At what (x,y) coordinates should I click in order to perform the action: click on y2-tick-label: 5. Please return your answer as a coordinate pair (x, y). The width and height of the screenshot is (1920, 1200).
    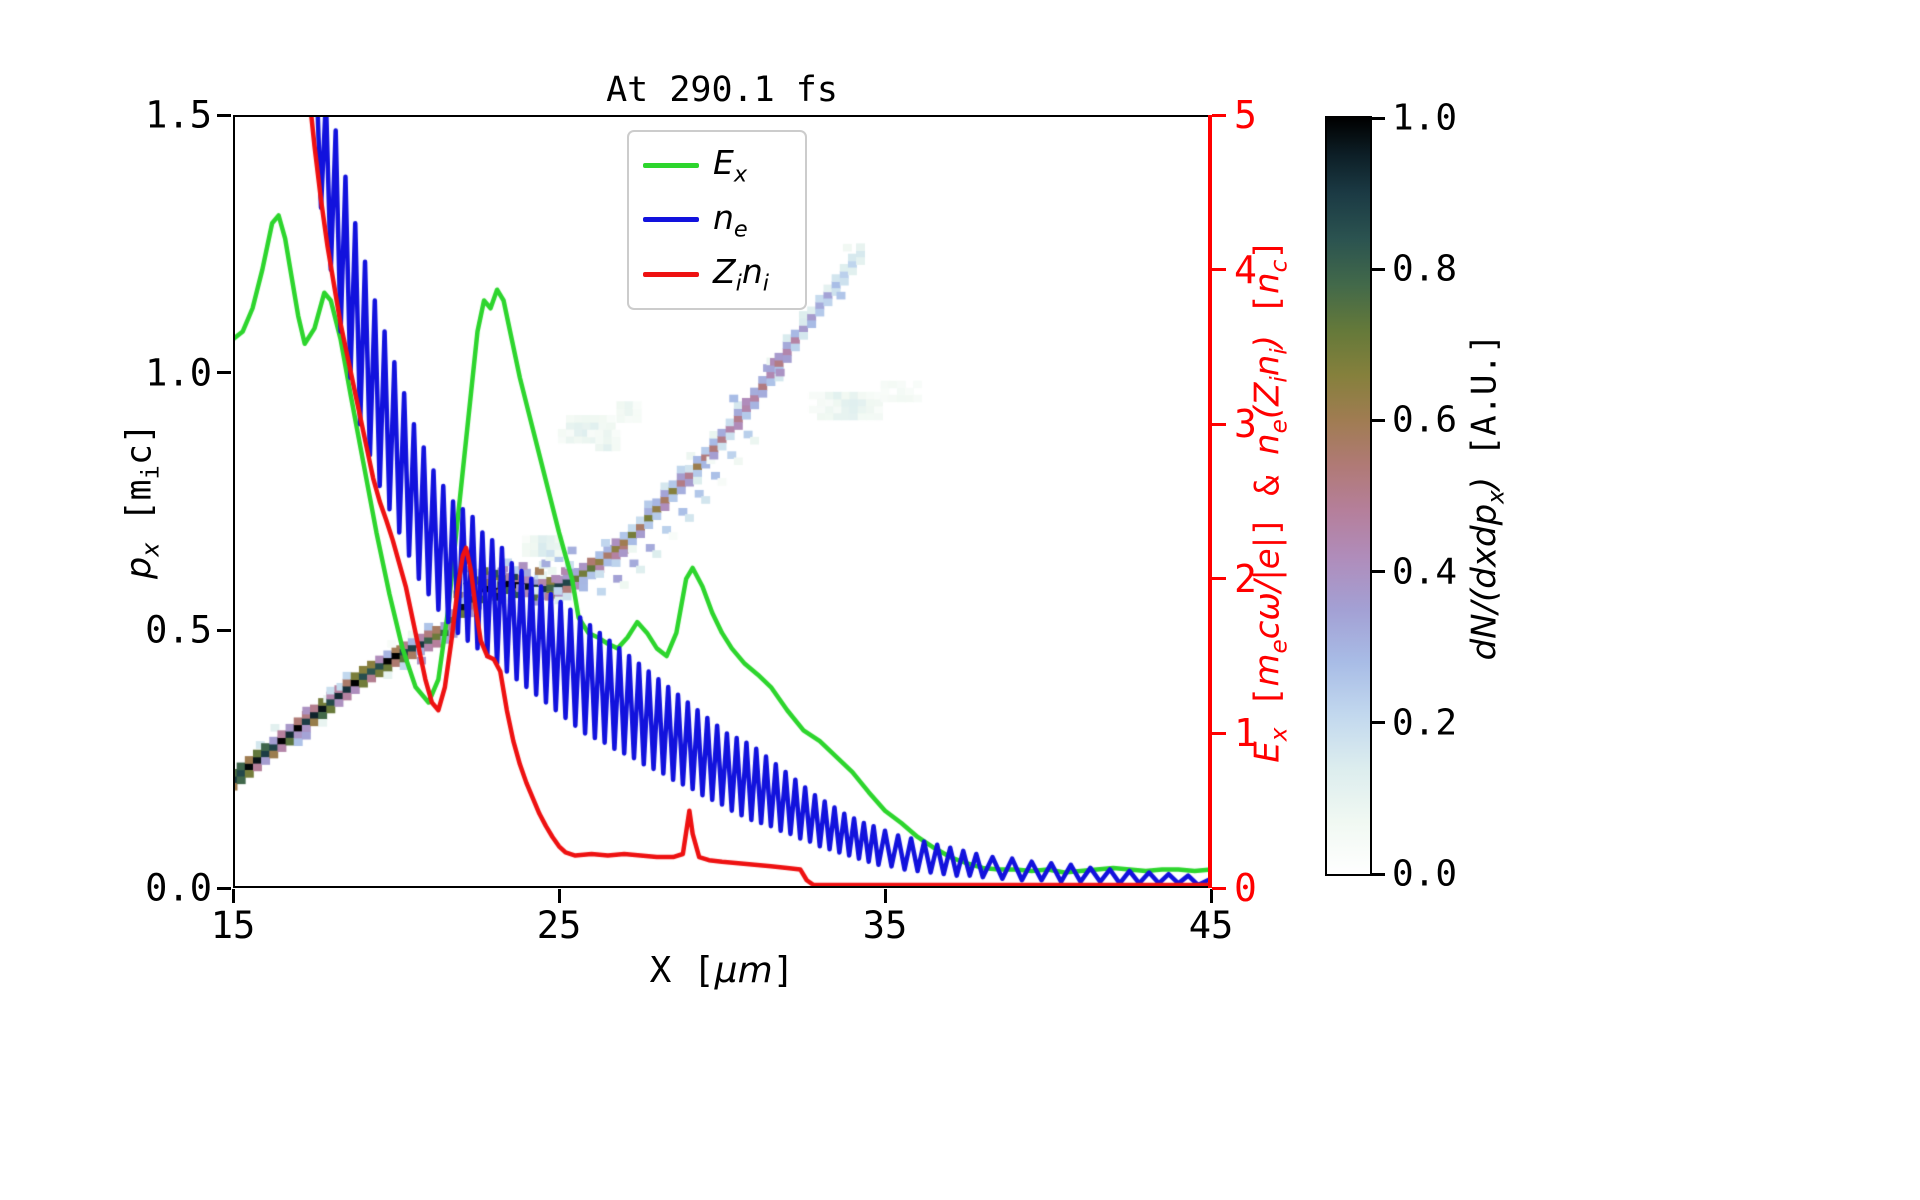
    Looking at the image, I should click on (1245, 115).